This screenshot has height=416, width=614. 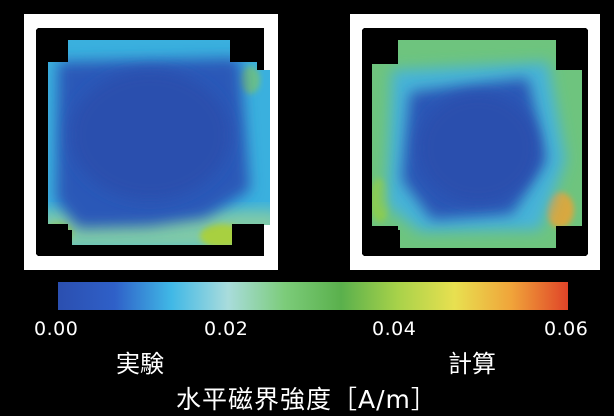 What do you see at coordinates (56, 329) in the screenshot?
I see `colorbar-tick: 0.00` at bounding box center [56, 329].